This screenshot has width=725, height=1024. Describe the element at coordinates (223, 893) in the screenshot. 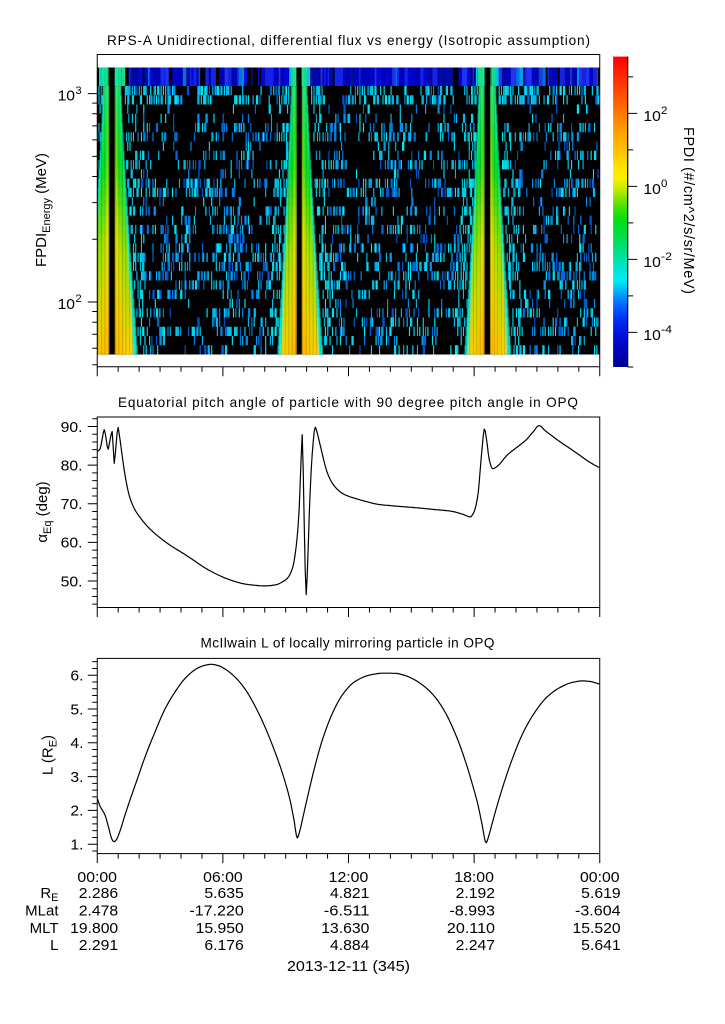

I see `svg-text: 5.635` at that location.